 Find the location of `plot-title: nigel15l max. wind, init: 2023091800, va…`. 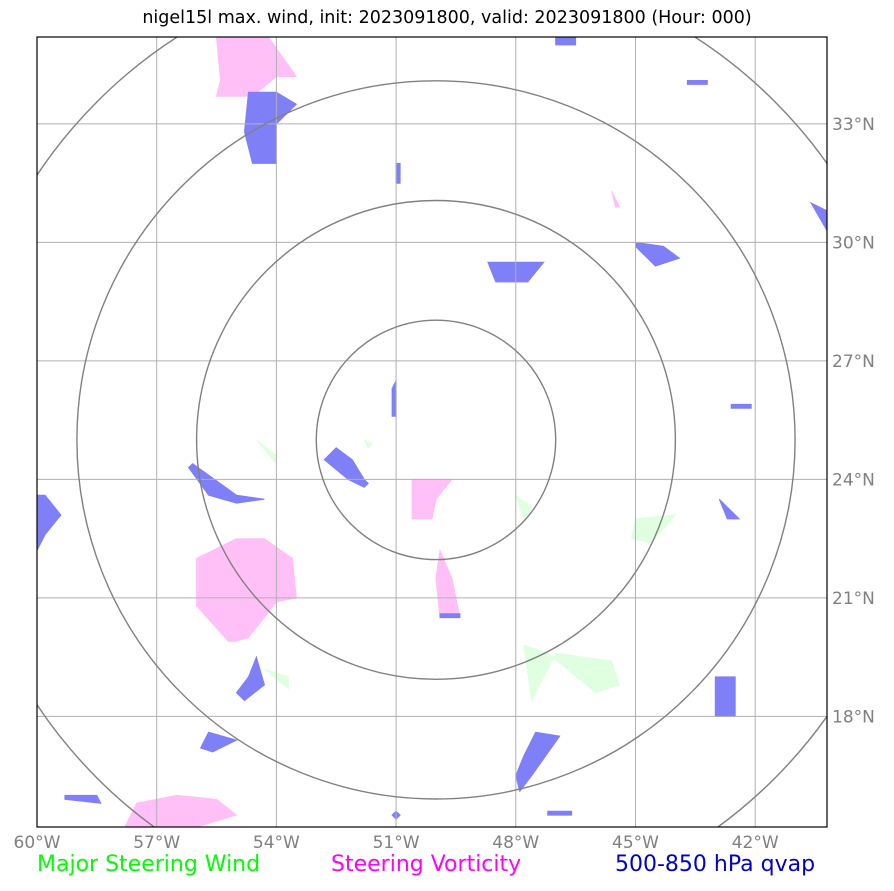

plot-title: nigel15l max. wind, init: 2023091800, va… is located at coordinates (447, 18).